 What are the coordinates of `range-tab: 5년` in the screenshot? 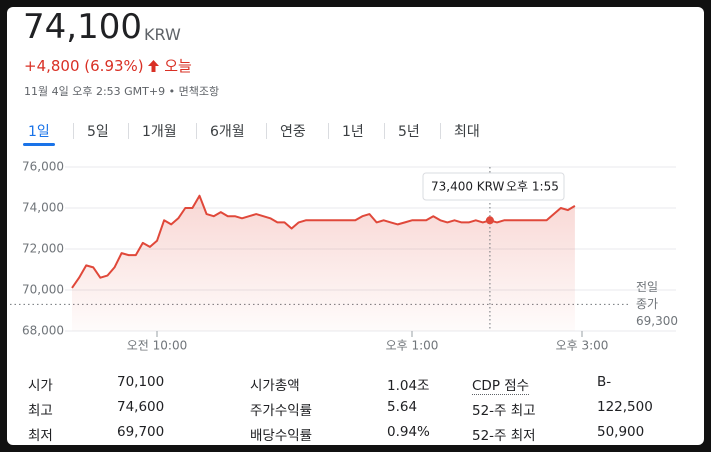 It's located at (409, 132).